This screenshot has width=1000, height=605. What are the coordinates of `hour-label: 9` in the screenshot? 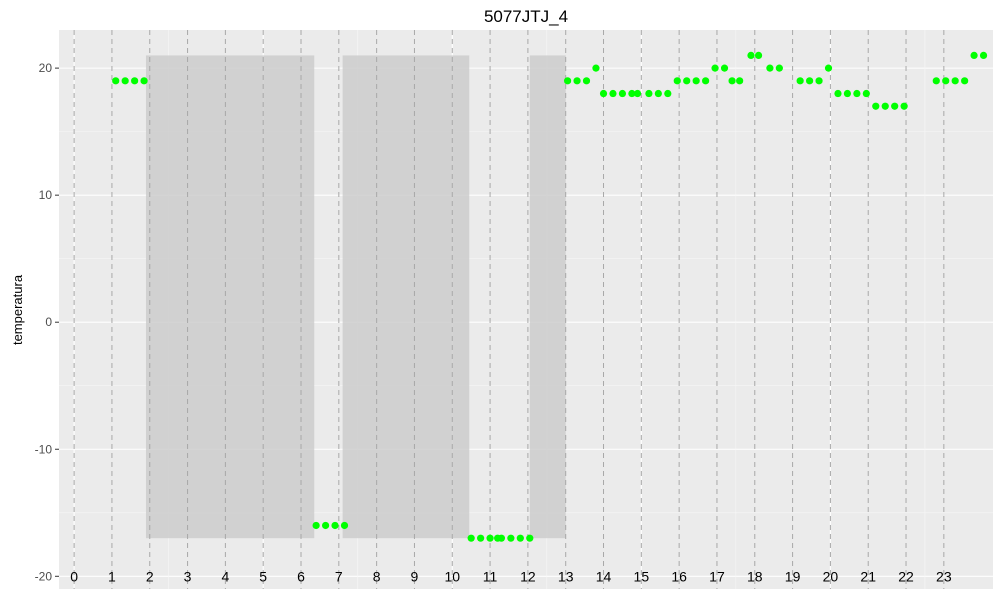 It's located at (415, 576).